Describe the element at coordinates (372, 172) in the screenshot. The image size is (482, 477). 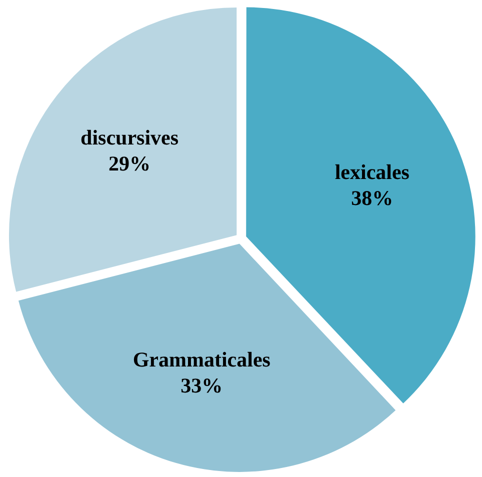
I see `slice-label: lexicales` at that location.